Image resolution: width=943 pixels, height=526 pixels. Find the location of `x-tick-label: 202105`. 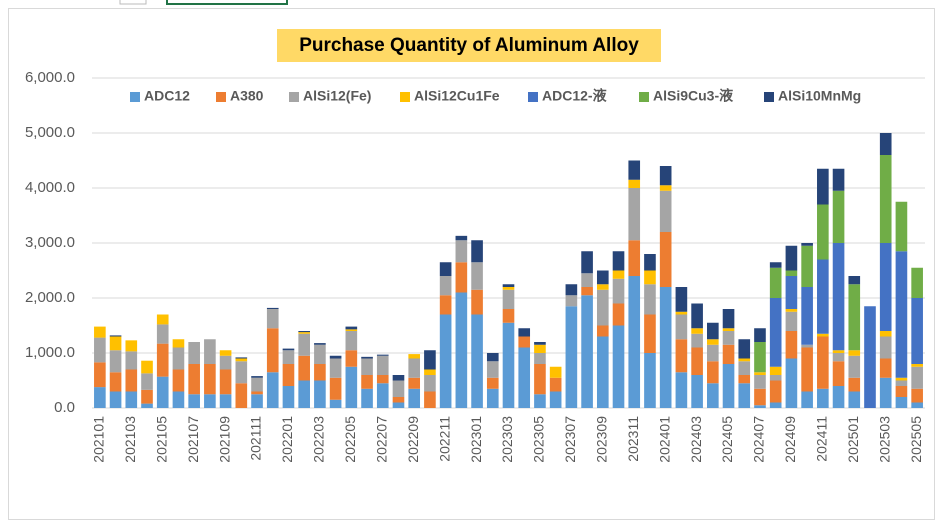

x-tick-label: 202105 is located at coordinates (161, 439).